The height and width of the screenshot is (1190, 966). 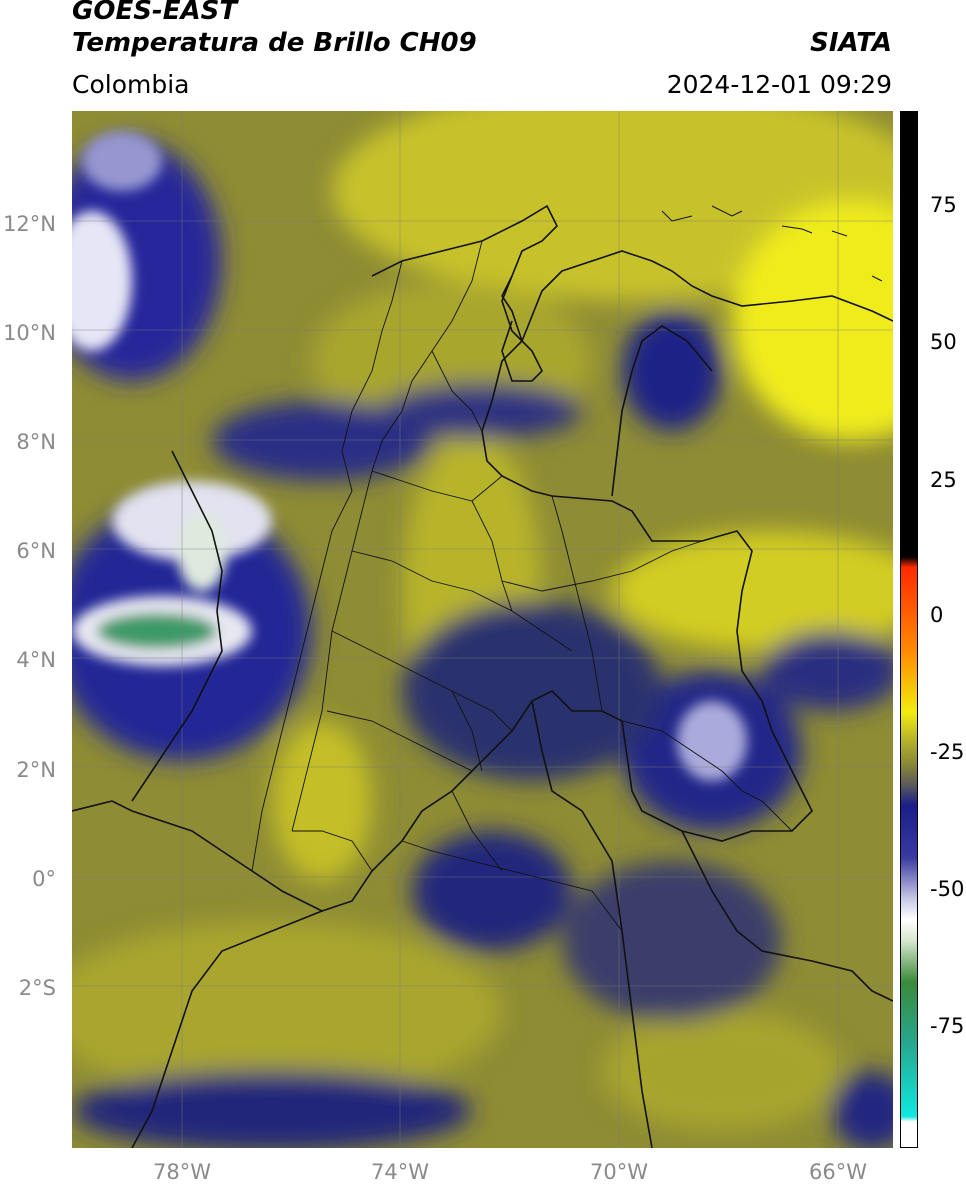 I want to click on lat-label-4n: 4°N, so click(x=36, y=660).